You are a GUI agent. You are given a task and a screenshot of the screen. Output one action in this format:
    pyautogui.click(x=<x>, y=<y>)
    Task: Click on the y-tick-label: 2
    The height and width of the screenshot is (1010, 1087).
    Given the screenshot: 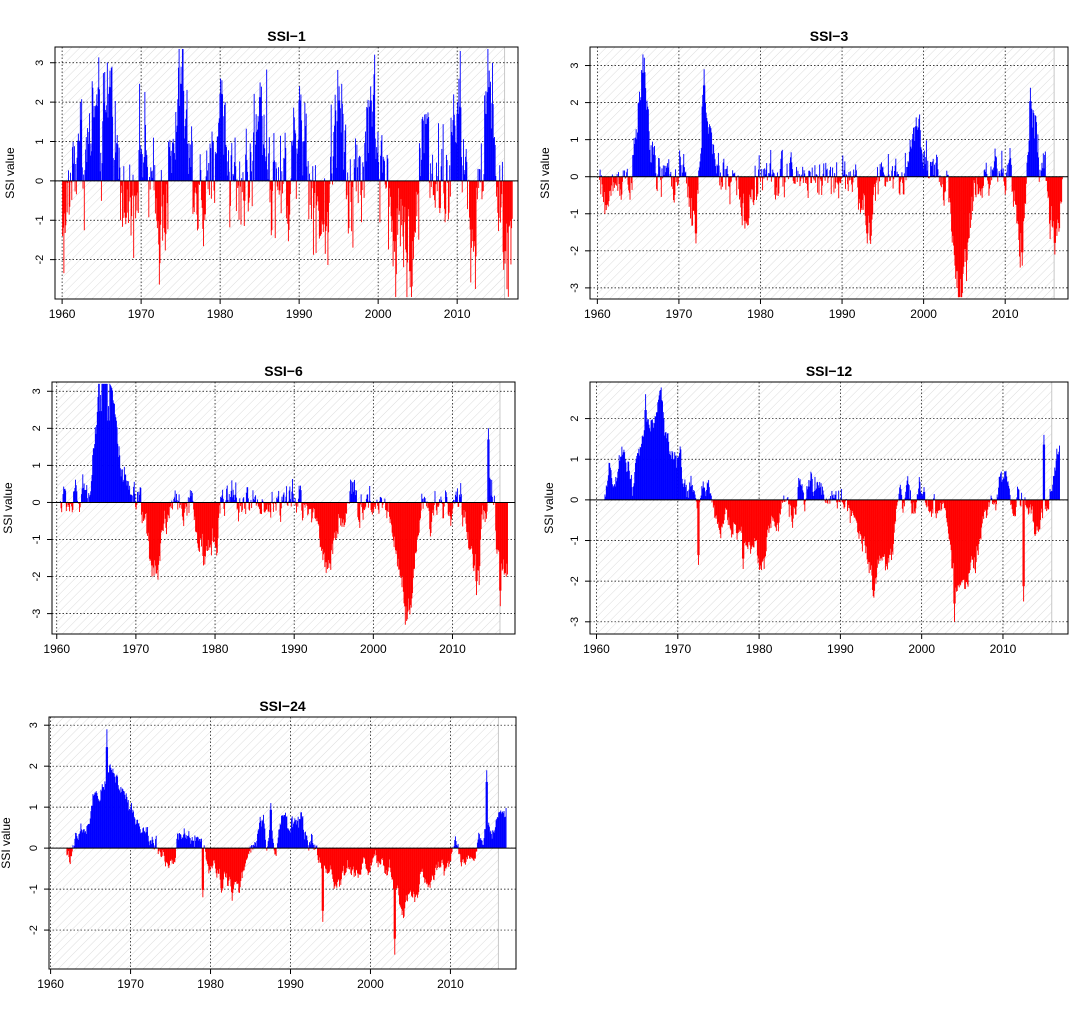 What is the action you would take?
    pyautogui.click(x=40, y=102)
    